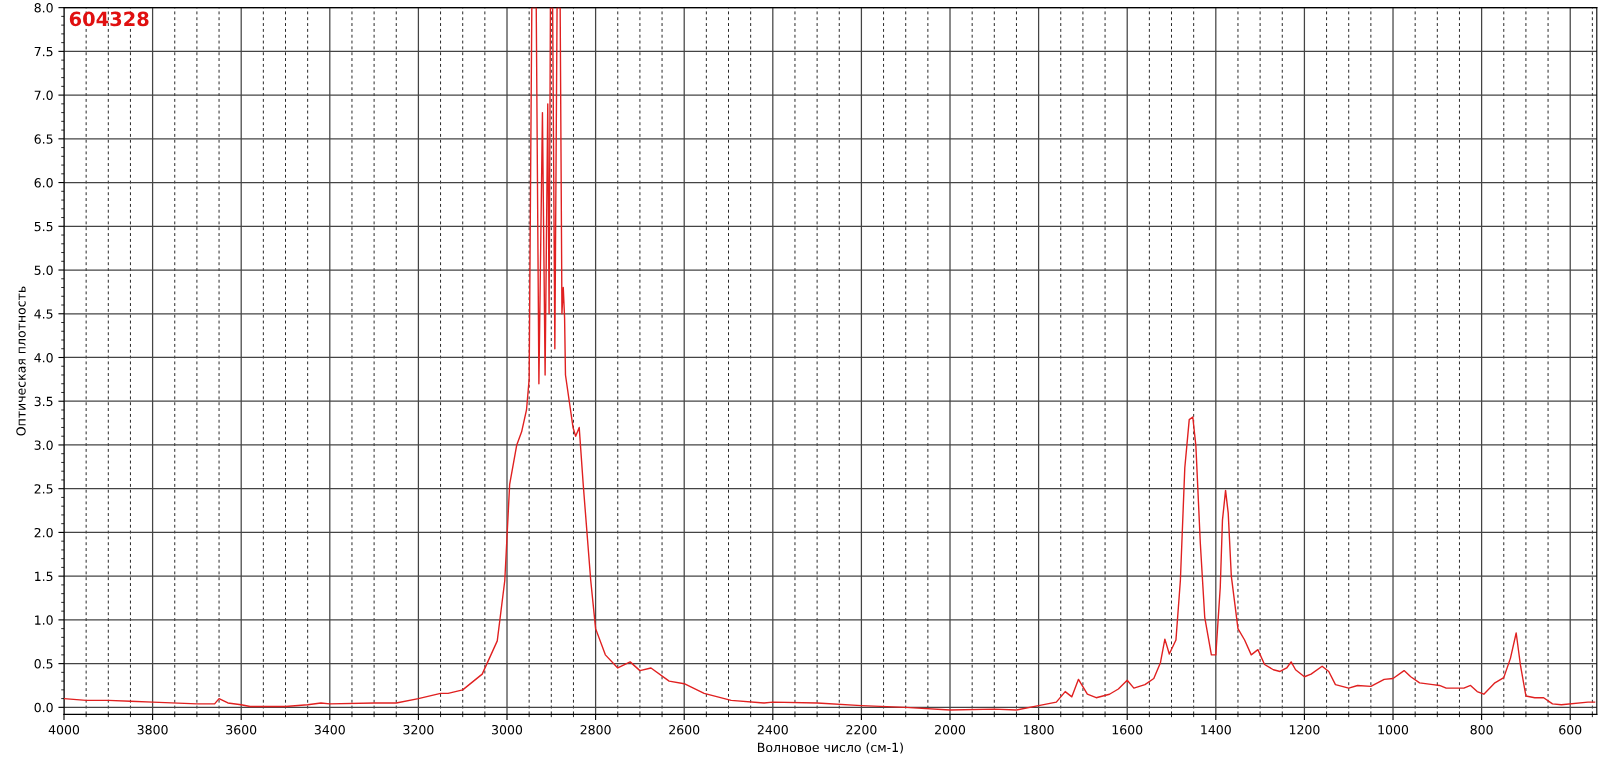 The width and height of the screenshot is (1600, 764). What do you see at coordinates (830, 748) in the screenshot?
I see `x-axis-title: Волновое число (см-1)` at bounding box center [830, 748].